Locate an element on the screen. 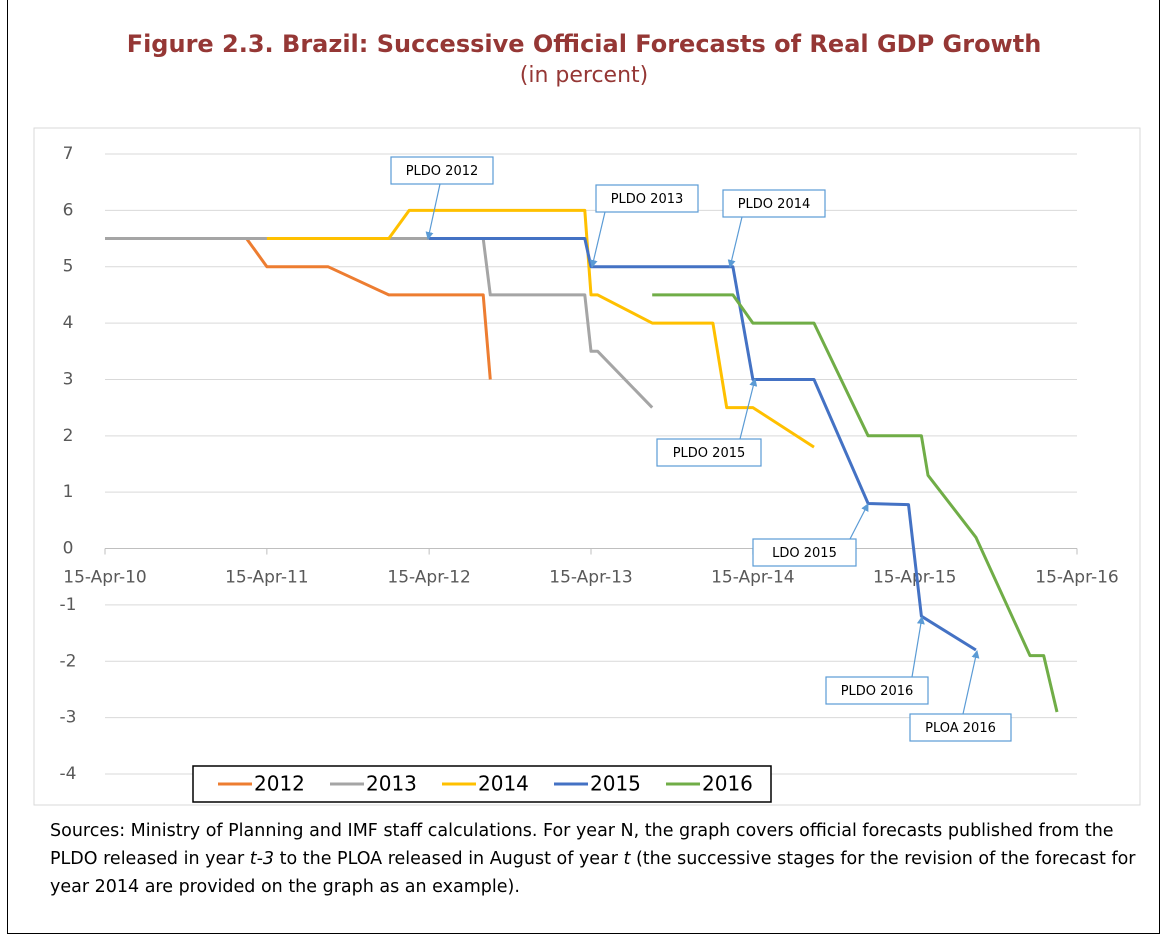 Image resolution: width=1162 pixels, height=936 pixels. x-tick-label: 15-Apr-13 is located at coordinates (590, 578).